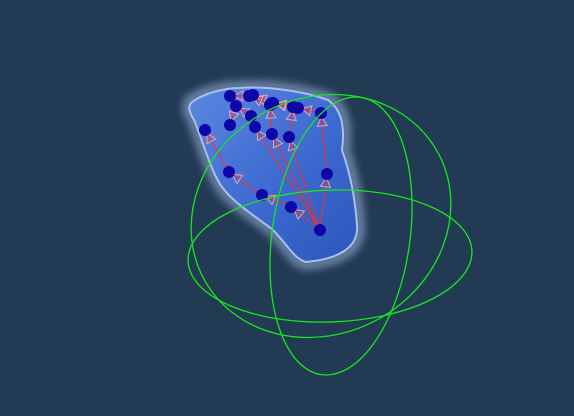 Image resolution: width=574 pixels, height=416 pixels. I want to click on hand-outline-glow, so click(274, 175).